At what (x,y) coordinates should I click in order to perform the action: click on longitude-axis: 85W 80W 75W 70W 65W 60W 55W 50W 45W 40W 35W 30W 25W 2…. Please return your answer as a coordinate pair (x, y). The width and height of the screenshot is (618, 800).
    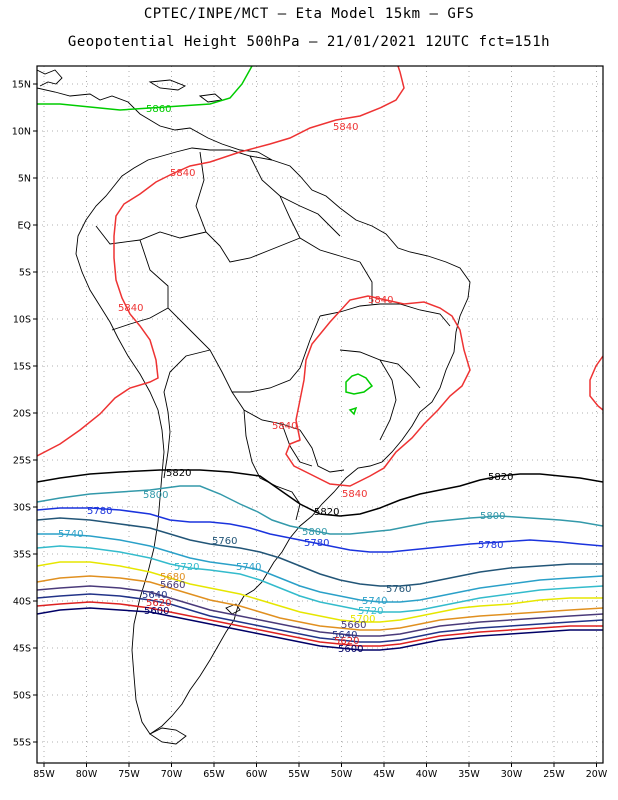
    Looking at the image, I should click on (320, 771).